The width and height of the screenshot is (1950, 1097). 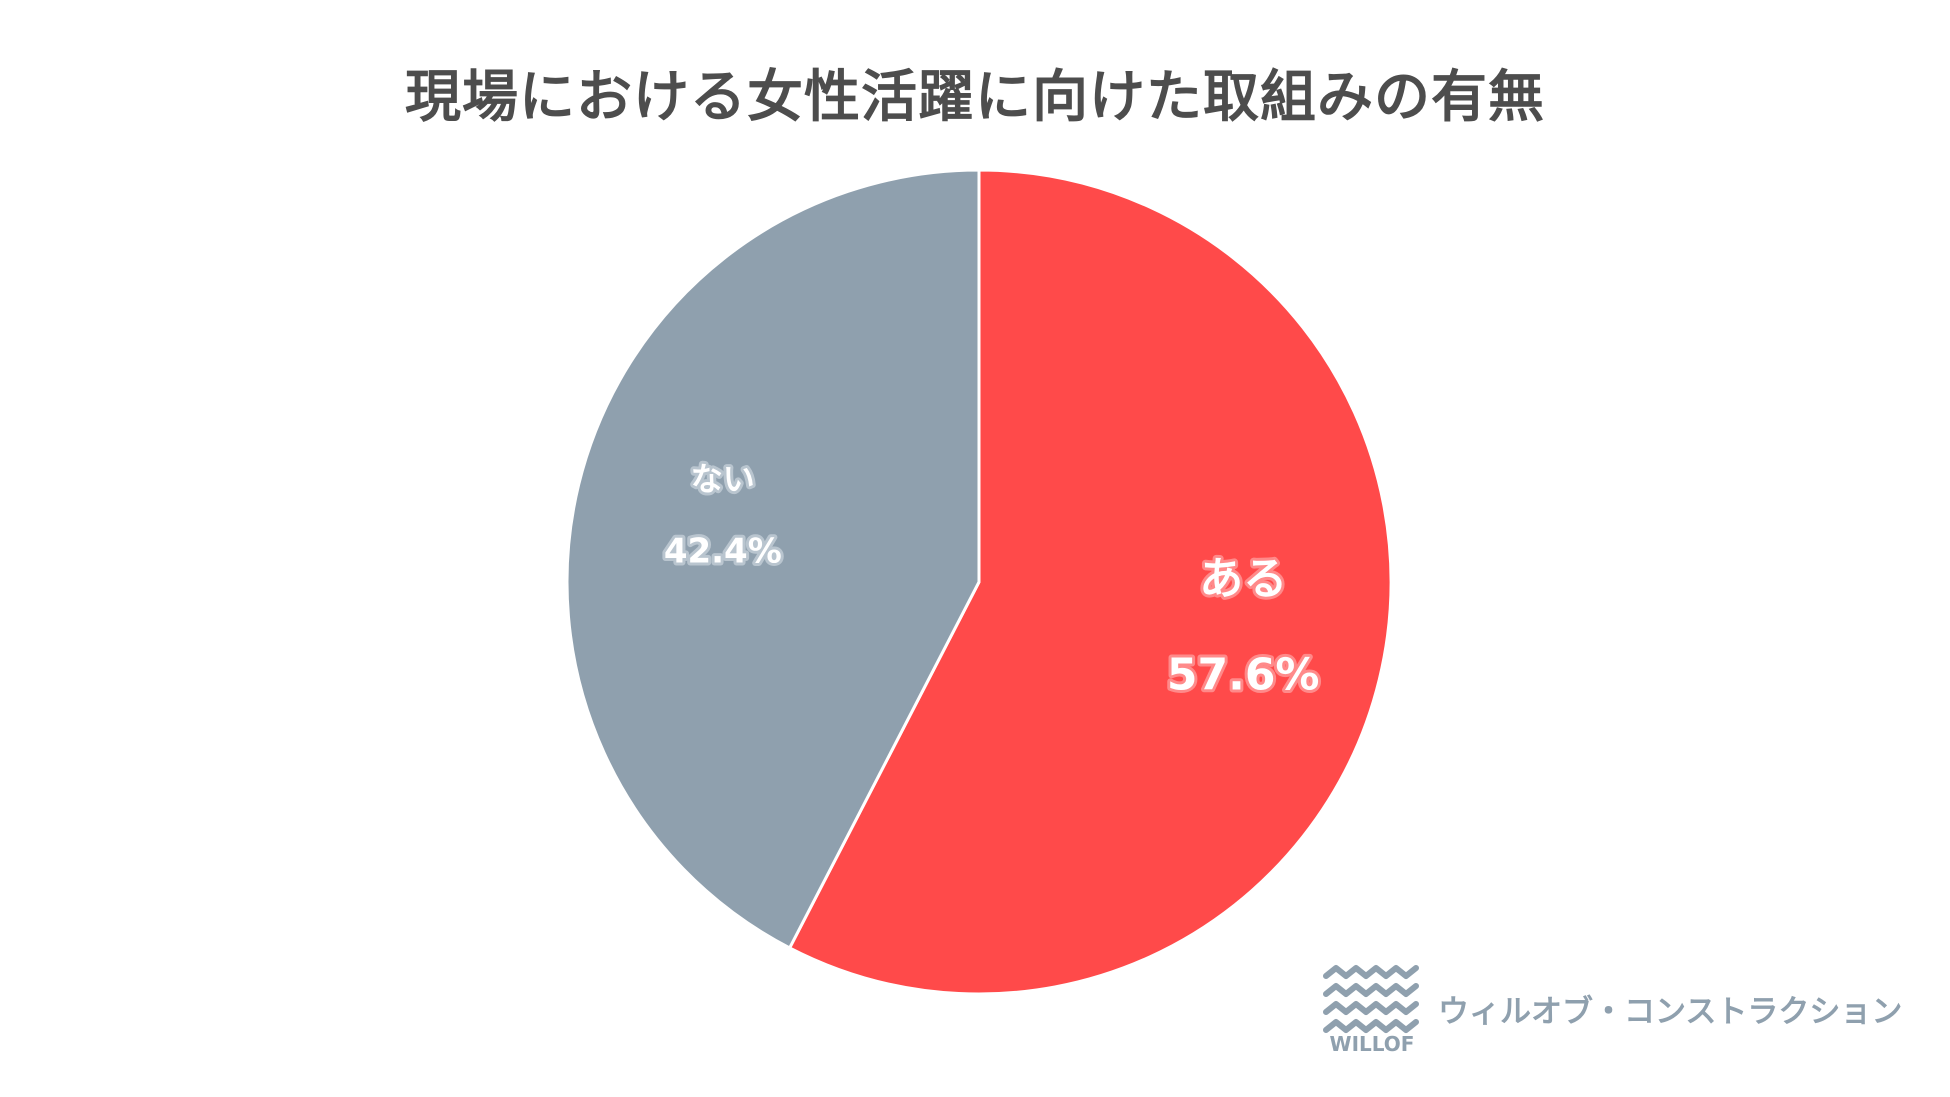 What do you see at coordinates (1372, 1044) in the screenshot?
I see `logo-text: WILLOF` at bounding box center [1372, 1044].